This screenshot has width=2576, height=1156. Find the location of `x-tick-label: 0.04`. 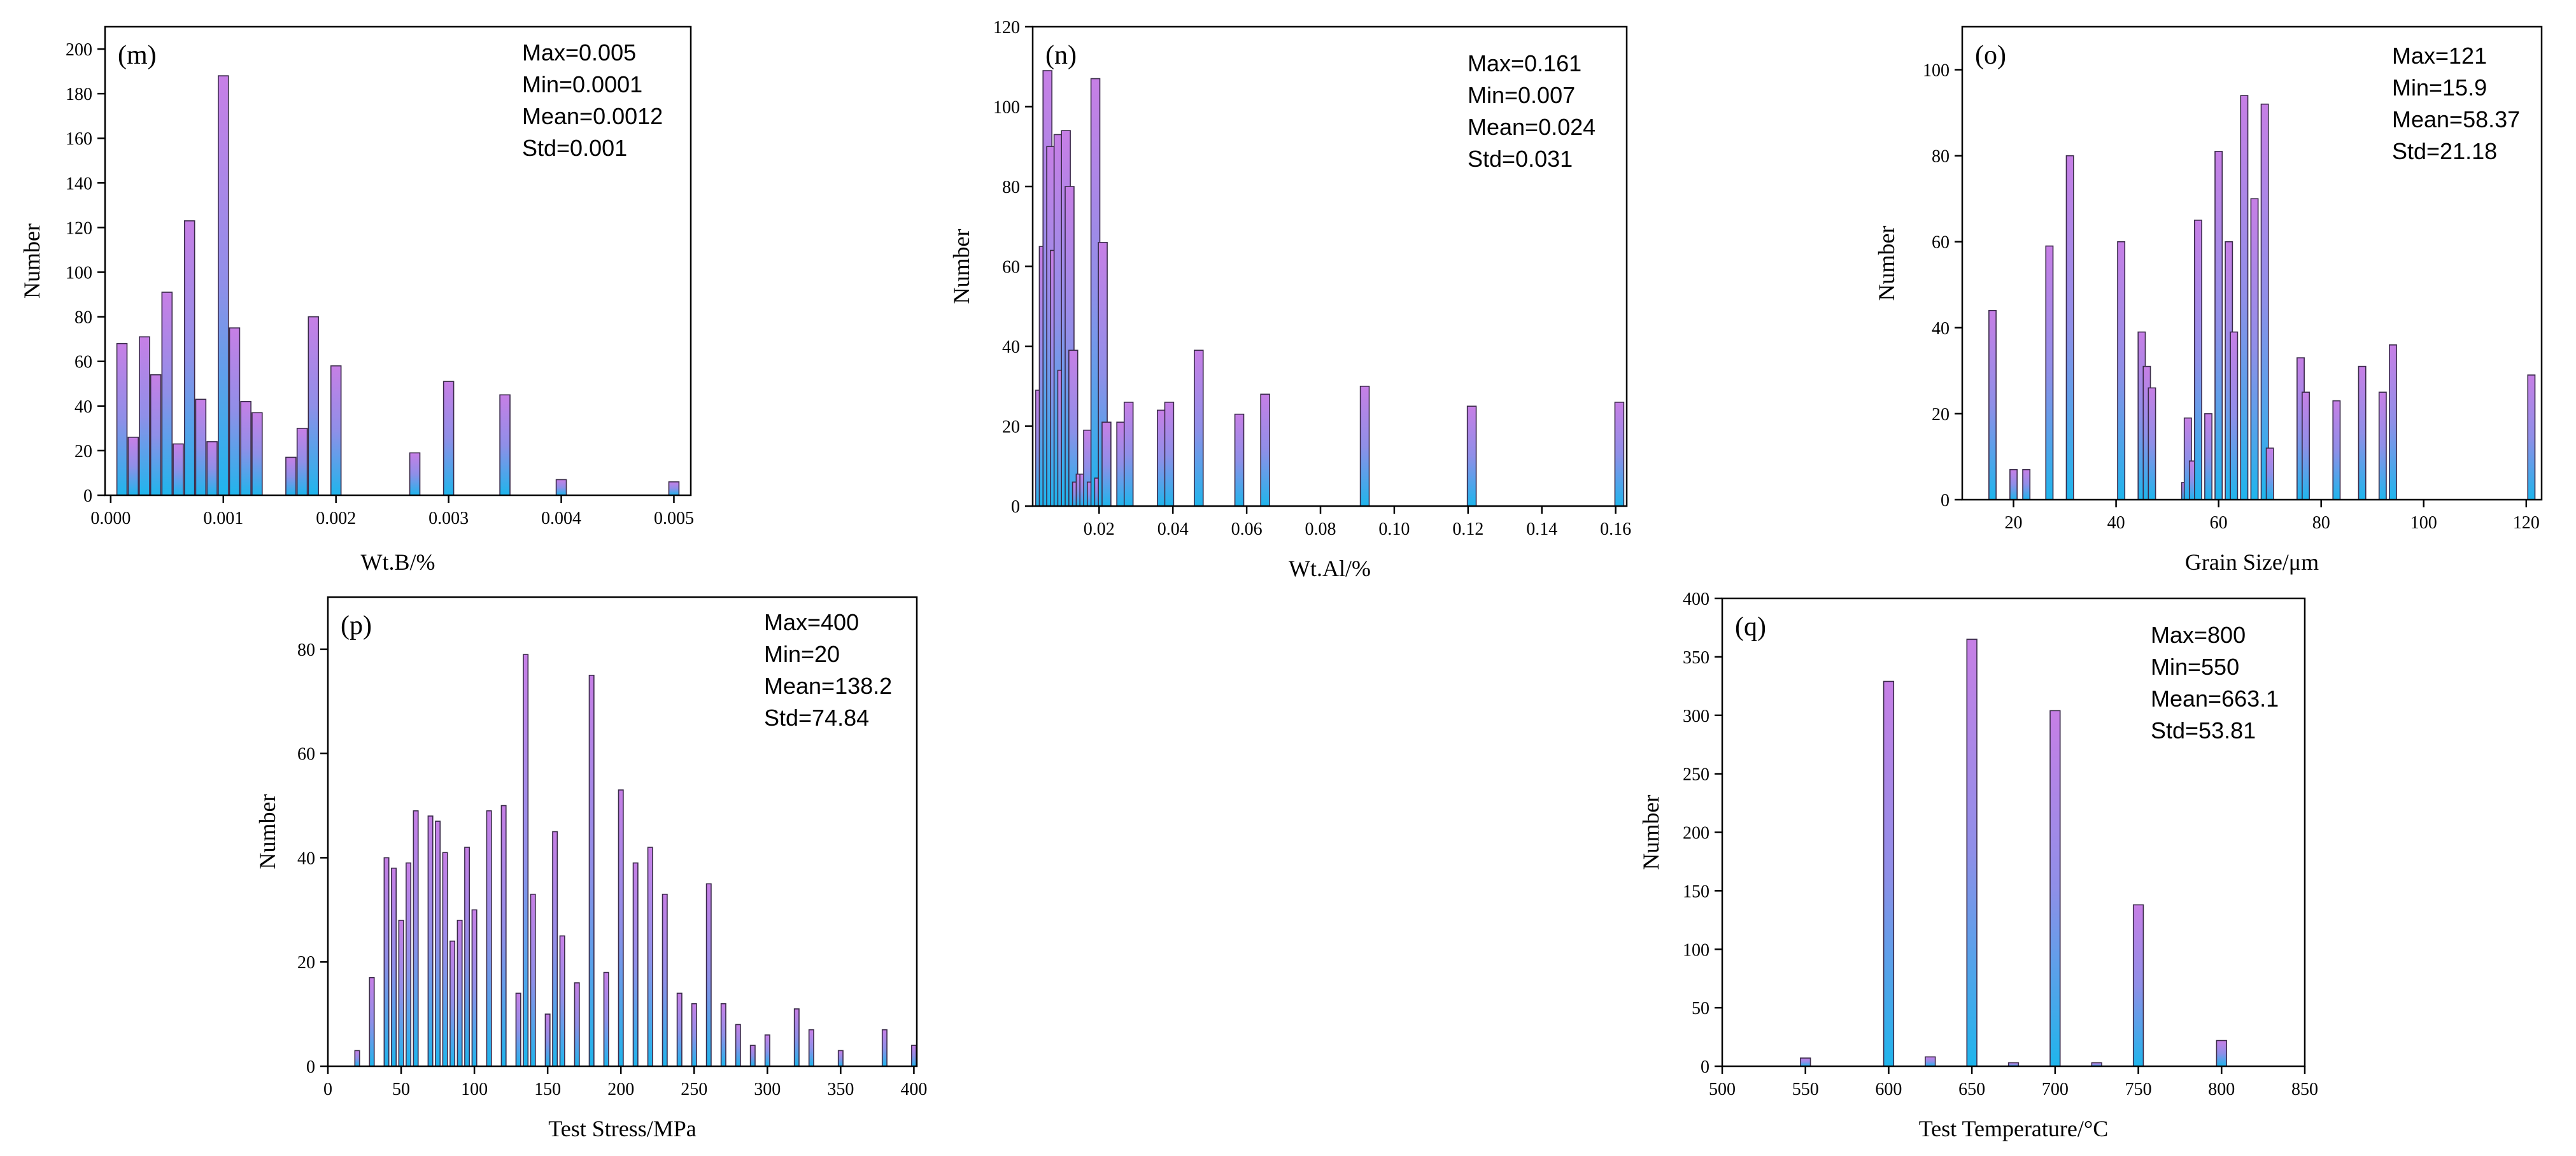

x-tick-label: 0.04 is located at coordinates (1173, 529).